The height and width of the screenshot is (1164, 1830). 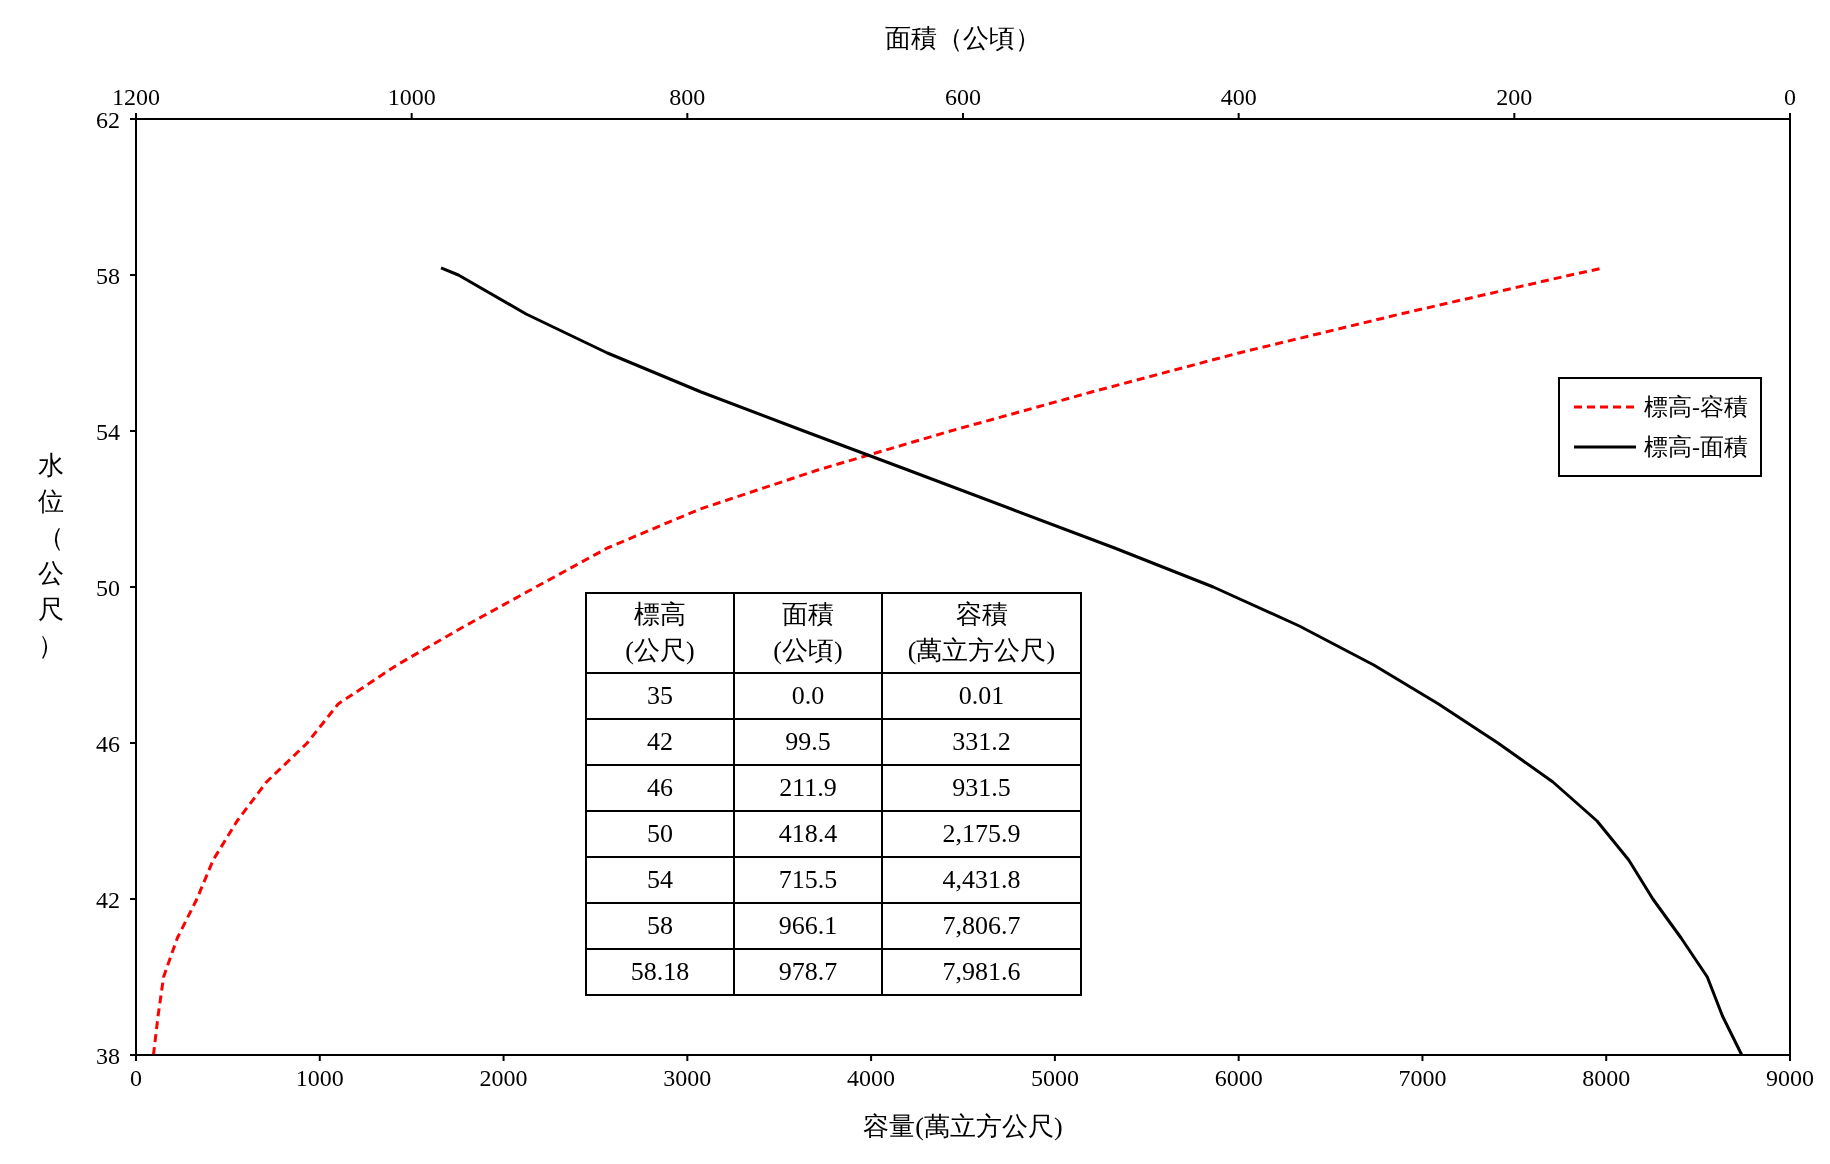 I want to click on annotation: 2,175.9, so click(x=981, y=834).